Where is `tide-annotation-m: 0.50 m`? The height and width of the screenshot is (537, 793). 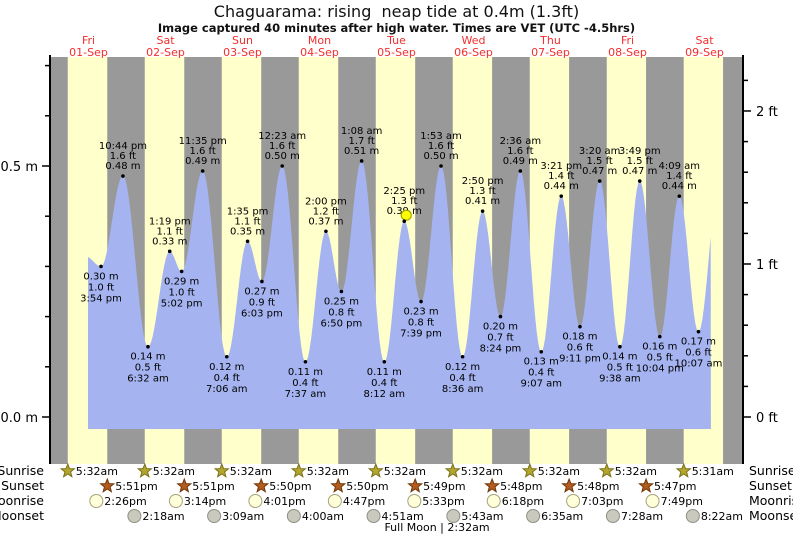 tide-annotation-m: 0.50 m is located at coordinates (440, 156).